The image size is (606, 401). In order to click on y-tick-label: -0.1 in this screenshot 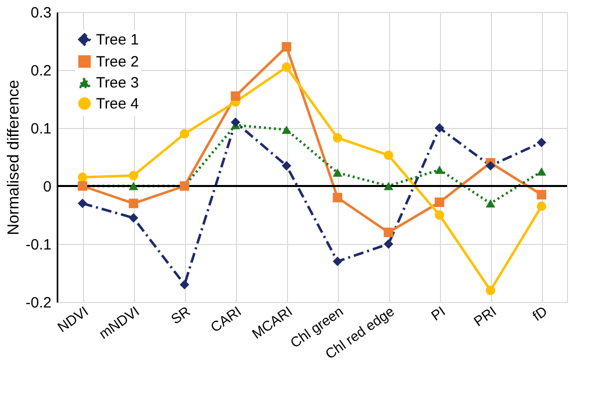, I will do `click(39, 245)`.